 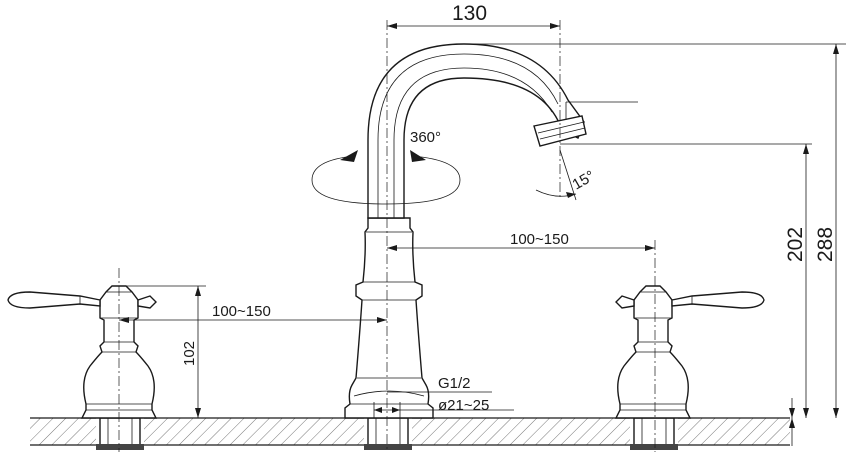 What do you see at coordinates (425, 137) in the screenshot?
I see `rotation-label: 360°` at bounding box center [425, 137].